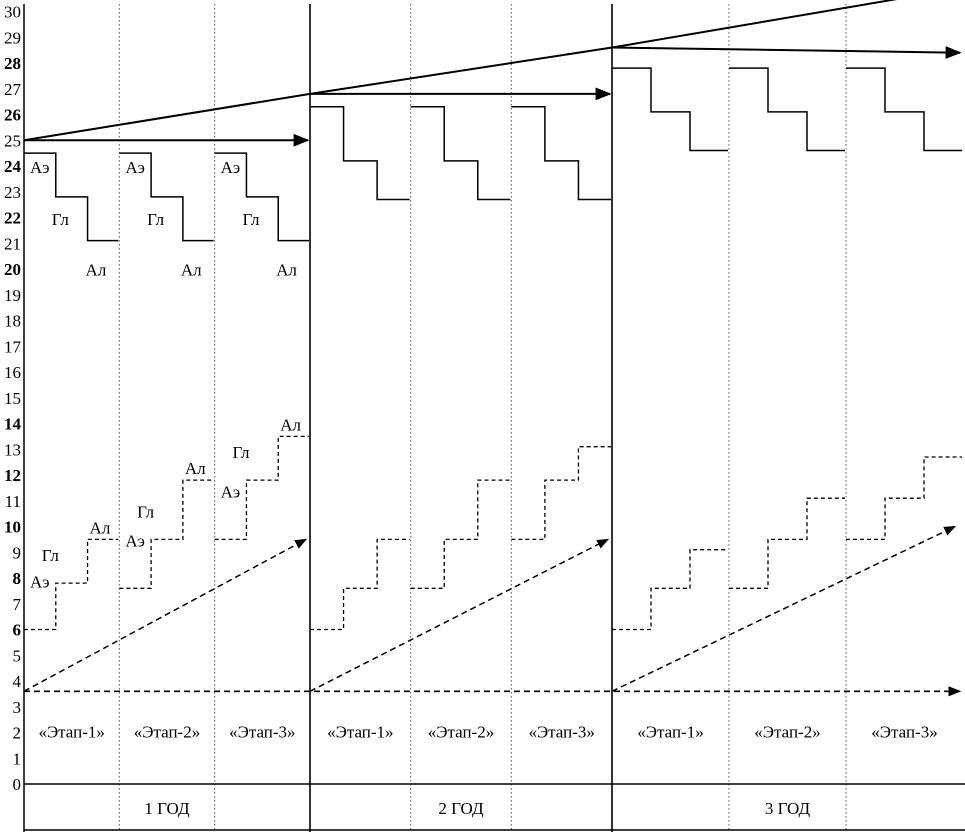  I want to click on y-tick-label: 8, so click(17, 578).